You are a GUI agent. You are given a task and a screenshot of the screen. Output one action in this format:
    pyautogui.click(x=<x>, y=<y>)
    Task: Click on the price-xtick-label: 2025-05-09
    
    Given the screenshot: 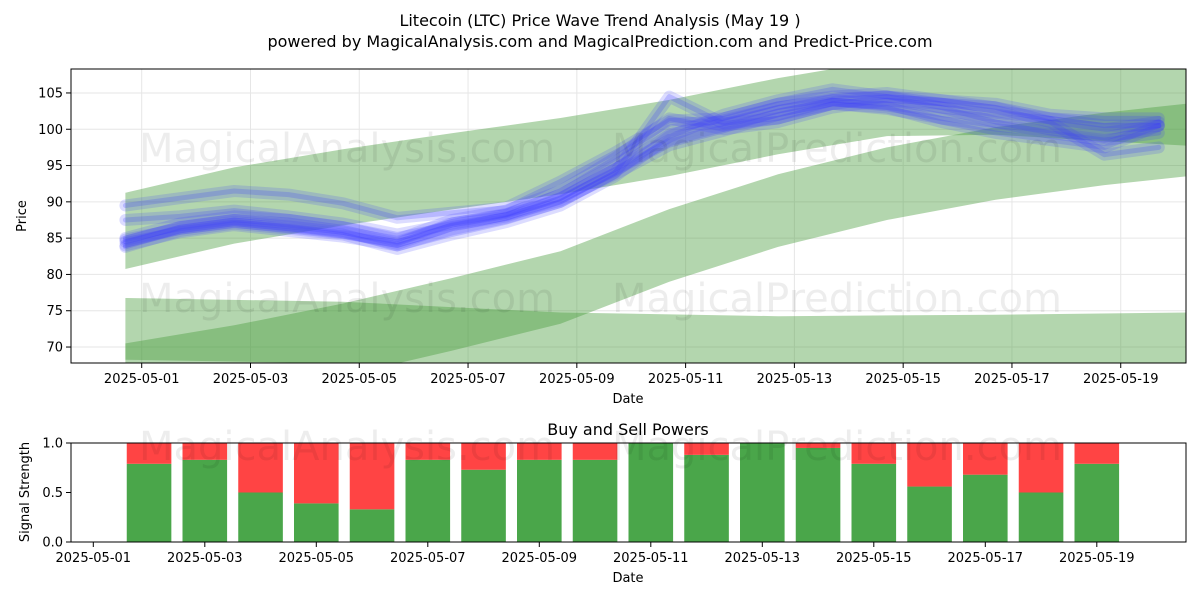 What is the action you would take?
    pyautogui.click(x=577, y=379)
    